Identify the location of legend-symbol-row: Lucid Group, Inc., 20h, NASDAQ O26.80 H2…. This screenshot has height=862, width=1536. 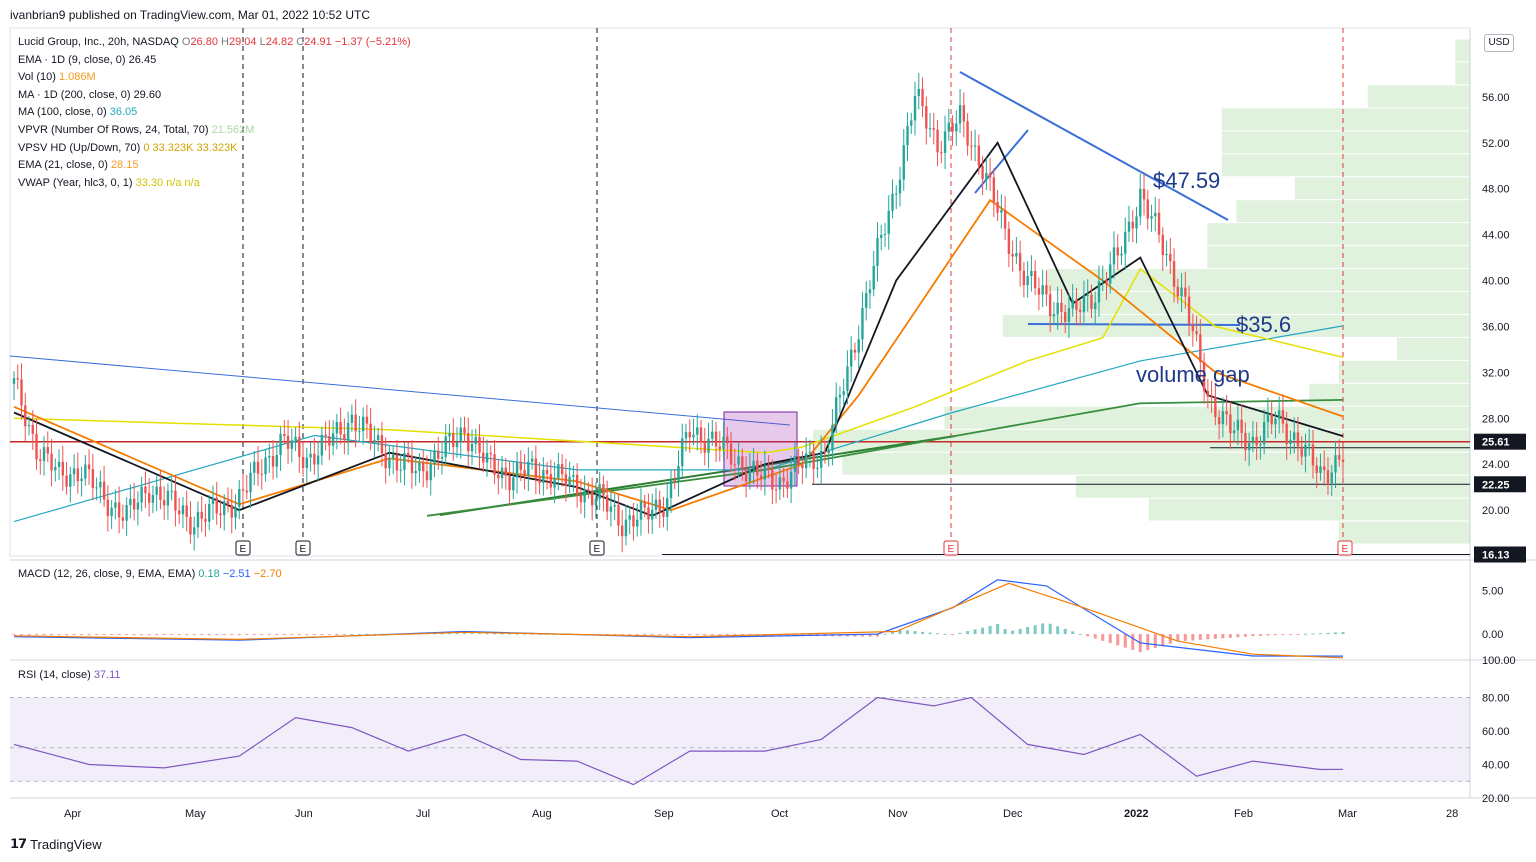
(214, 43).